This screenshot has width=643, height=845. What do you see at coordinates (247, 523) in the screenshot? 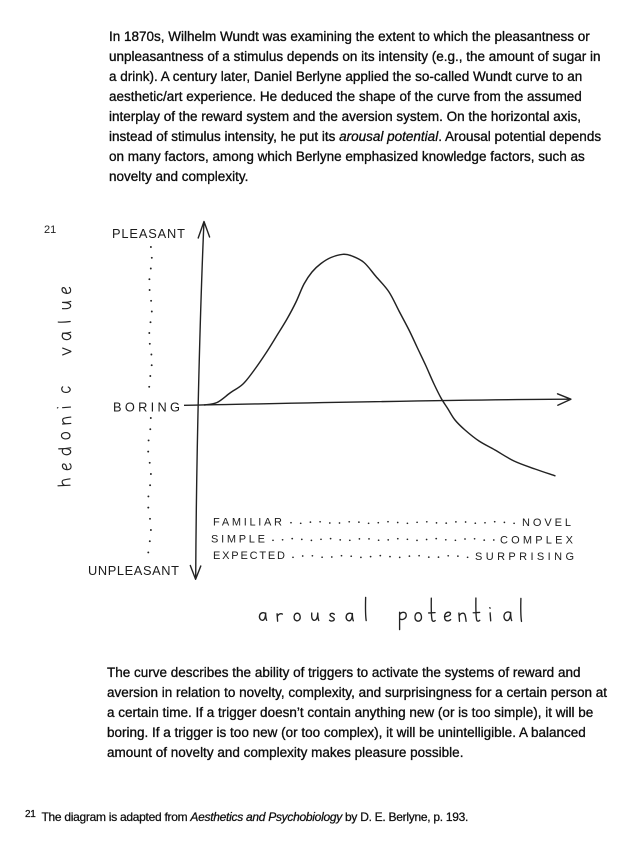
I see `svg-text: FAMILIAR` at bounding box center [247, 523].